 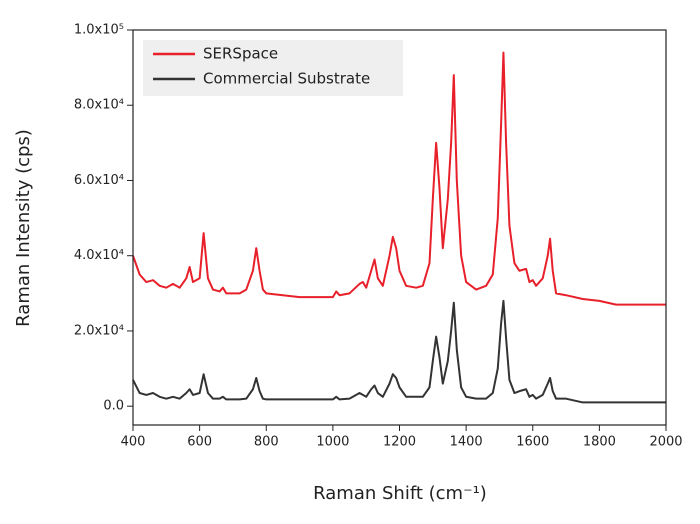 I want to click on x-tick-label: 2000, so click(x=665, y=442).